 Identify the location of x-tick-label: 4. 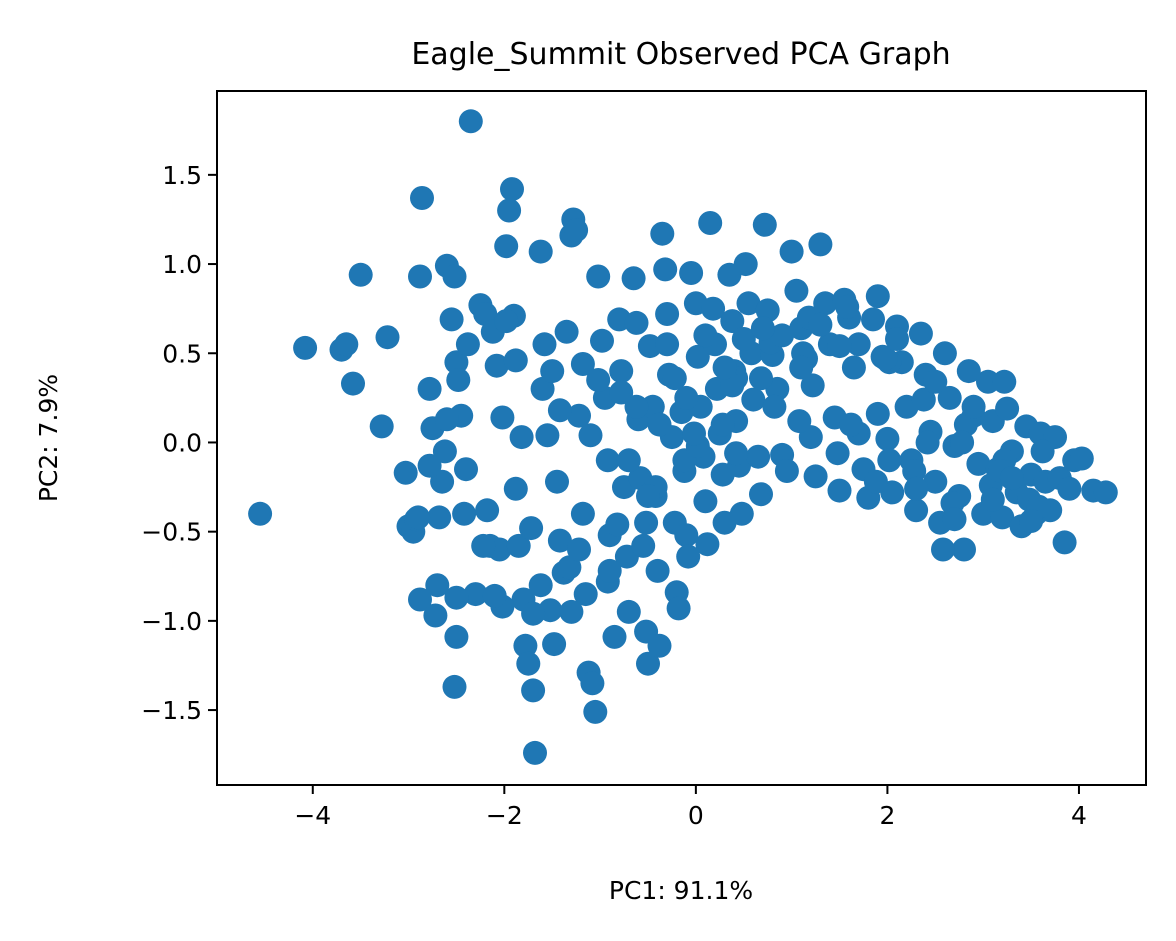
(1079, 815).